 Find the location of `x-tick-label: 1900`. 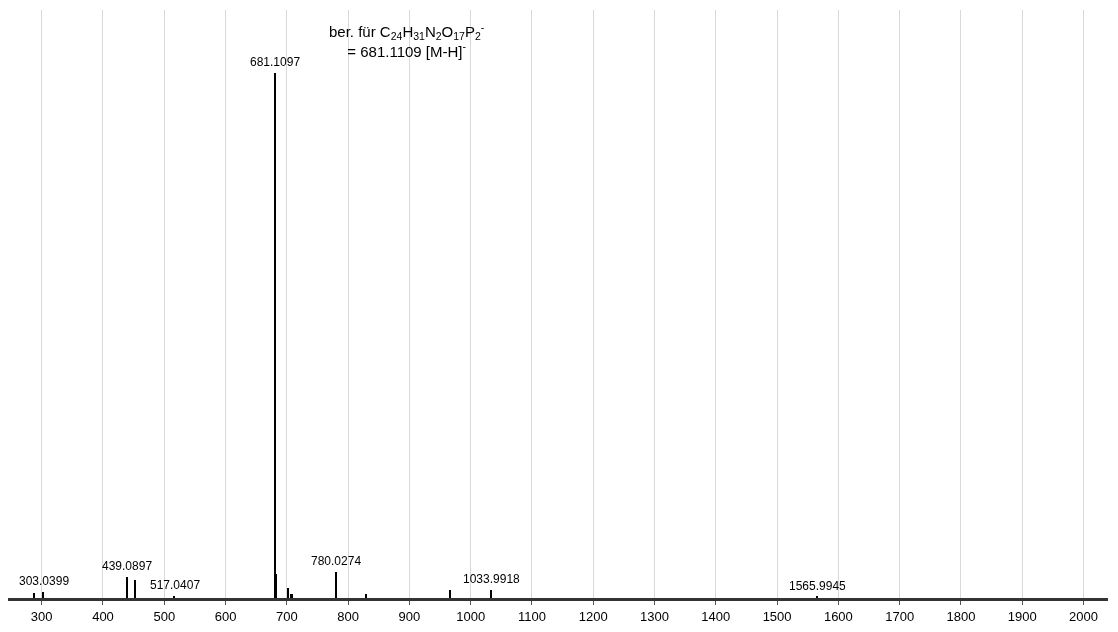

x-tick-label: 1900 is located at coordinates (1022, 616).